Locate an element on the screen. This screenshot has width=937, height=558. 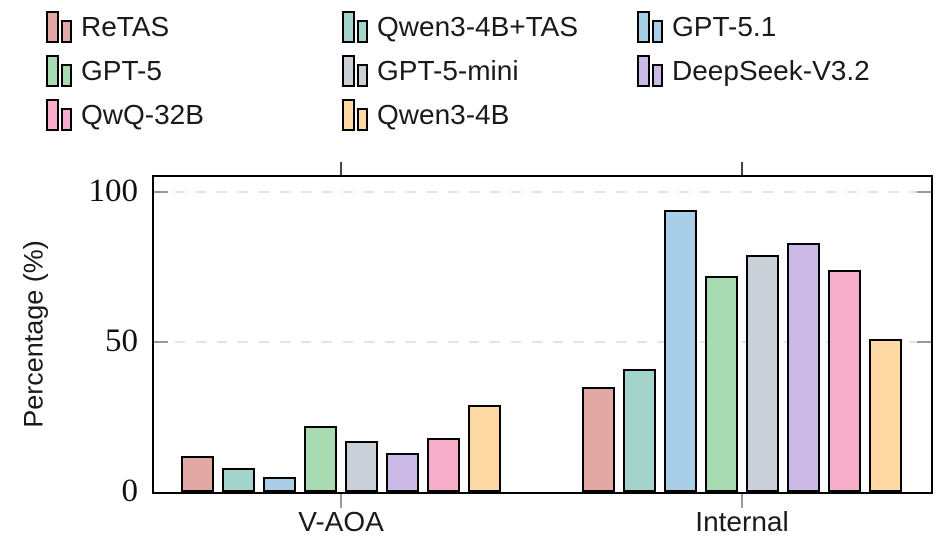
legend-label: DeepSeek-V3.2 is located at coordinates (771, 70).